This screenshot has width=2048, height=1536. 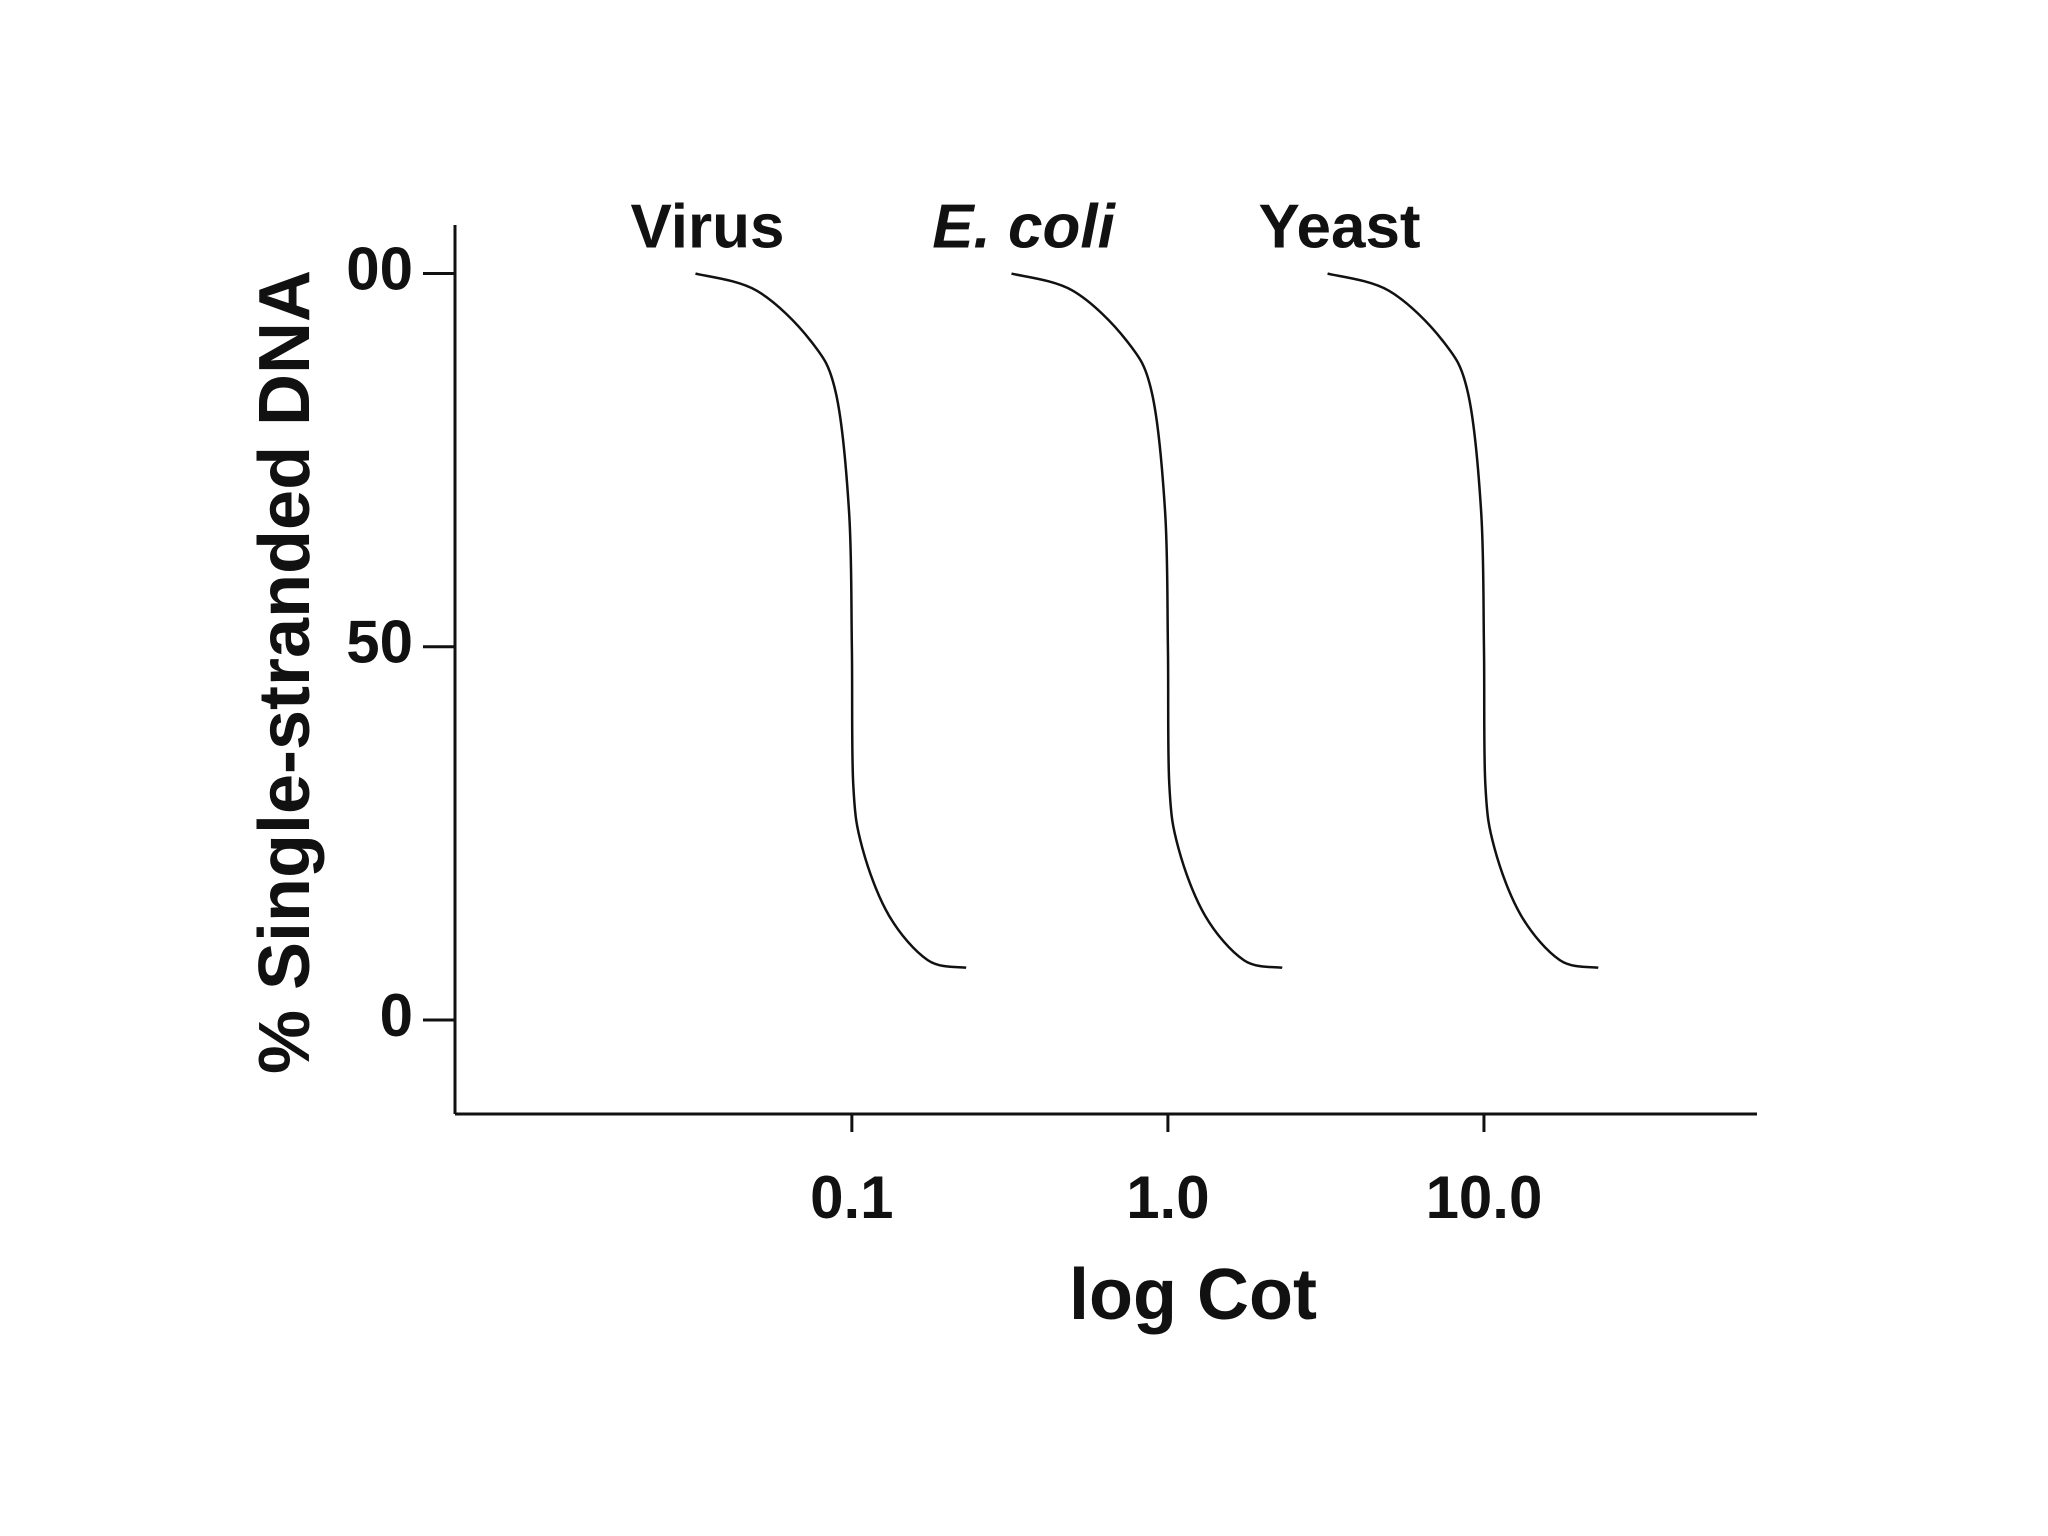 I want to click on x-tick-label: 0.1, so click(x=851, y=1197).